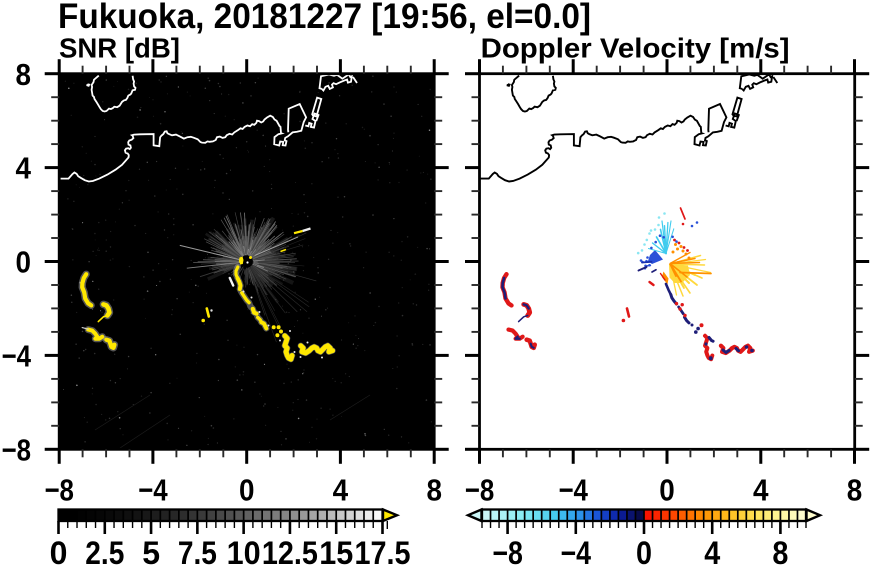 The image size is (870, 570). Describe the element at coordinates (336, 552) in the screenshot. I see `svg-text: 15` at that location.